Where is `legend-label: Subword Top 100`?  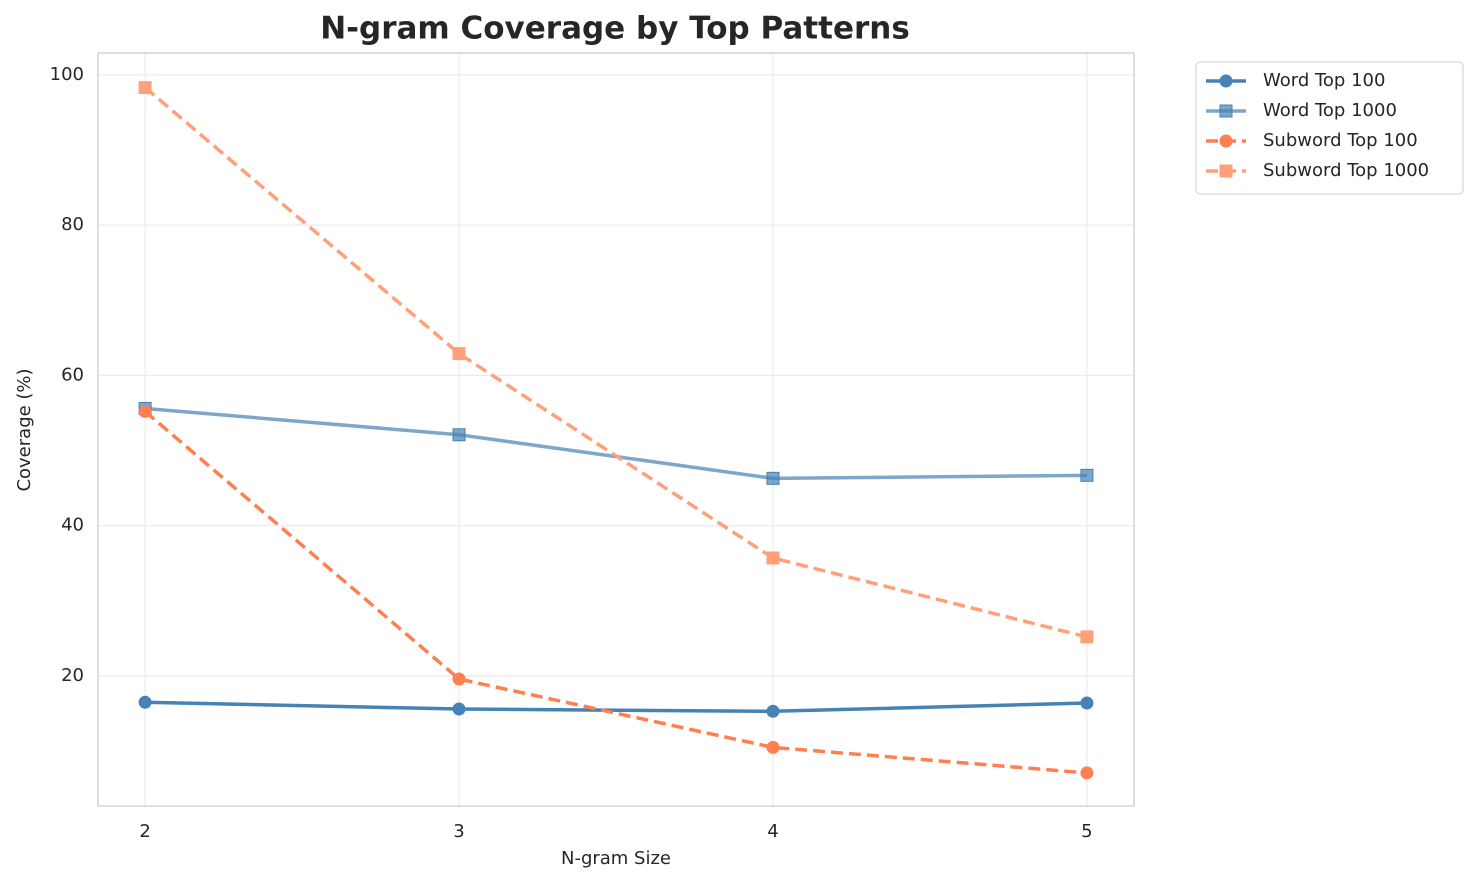 legend-label: Subword Top 100 is located at coordinates (1340, 140).